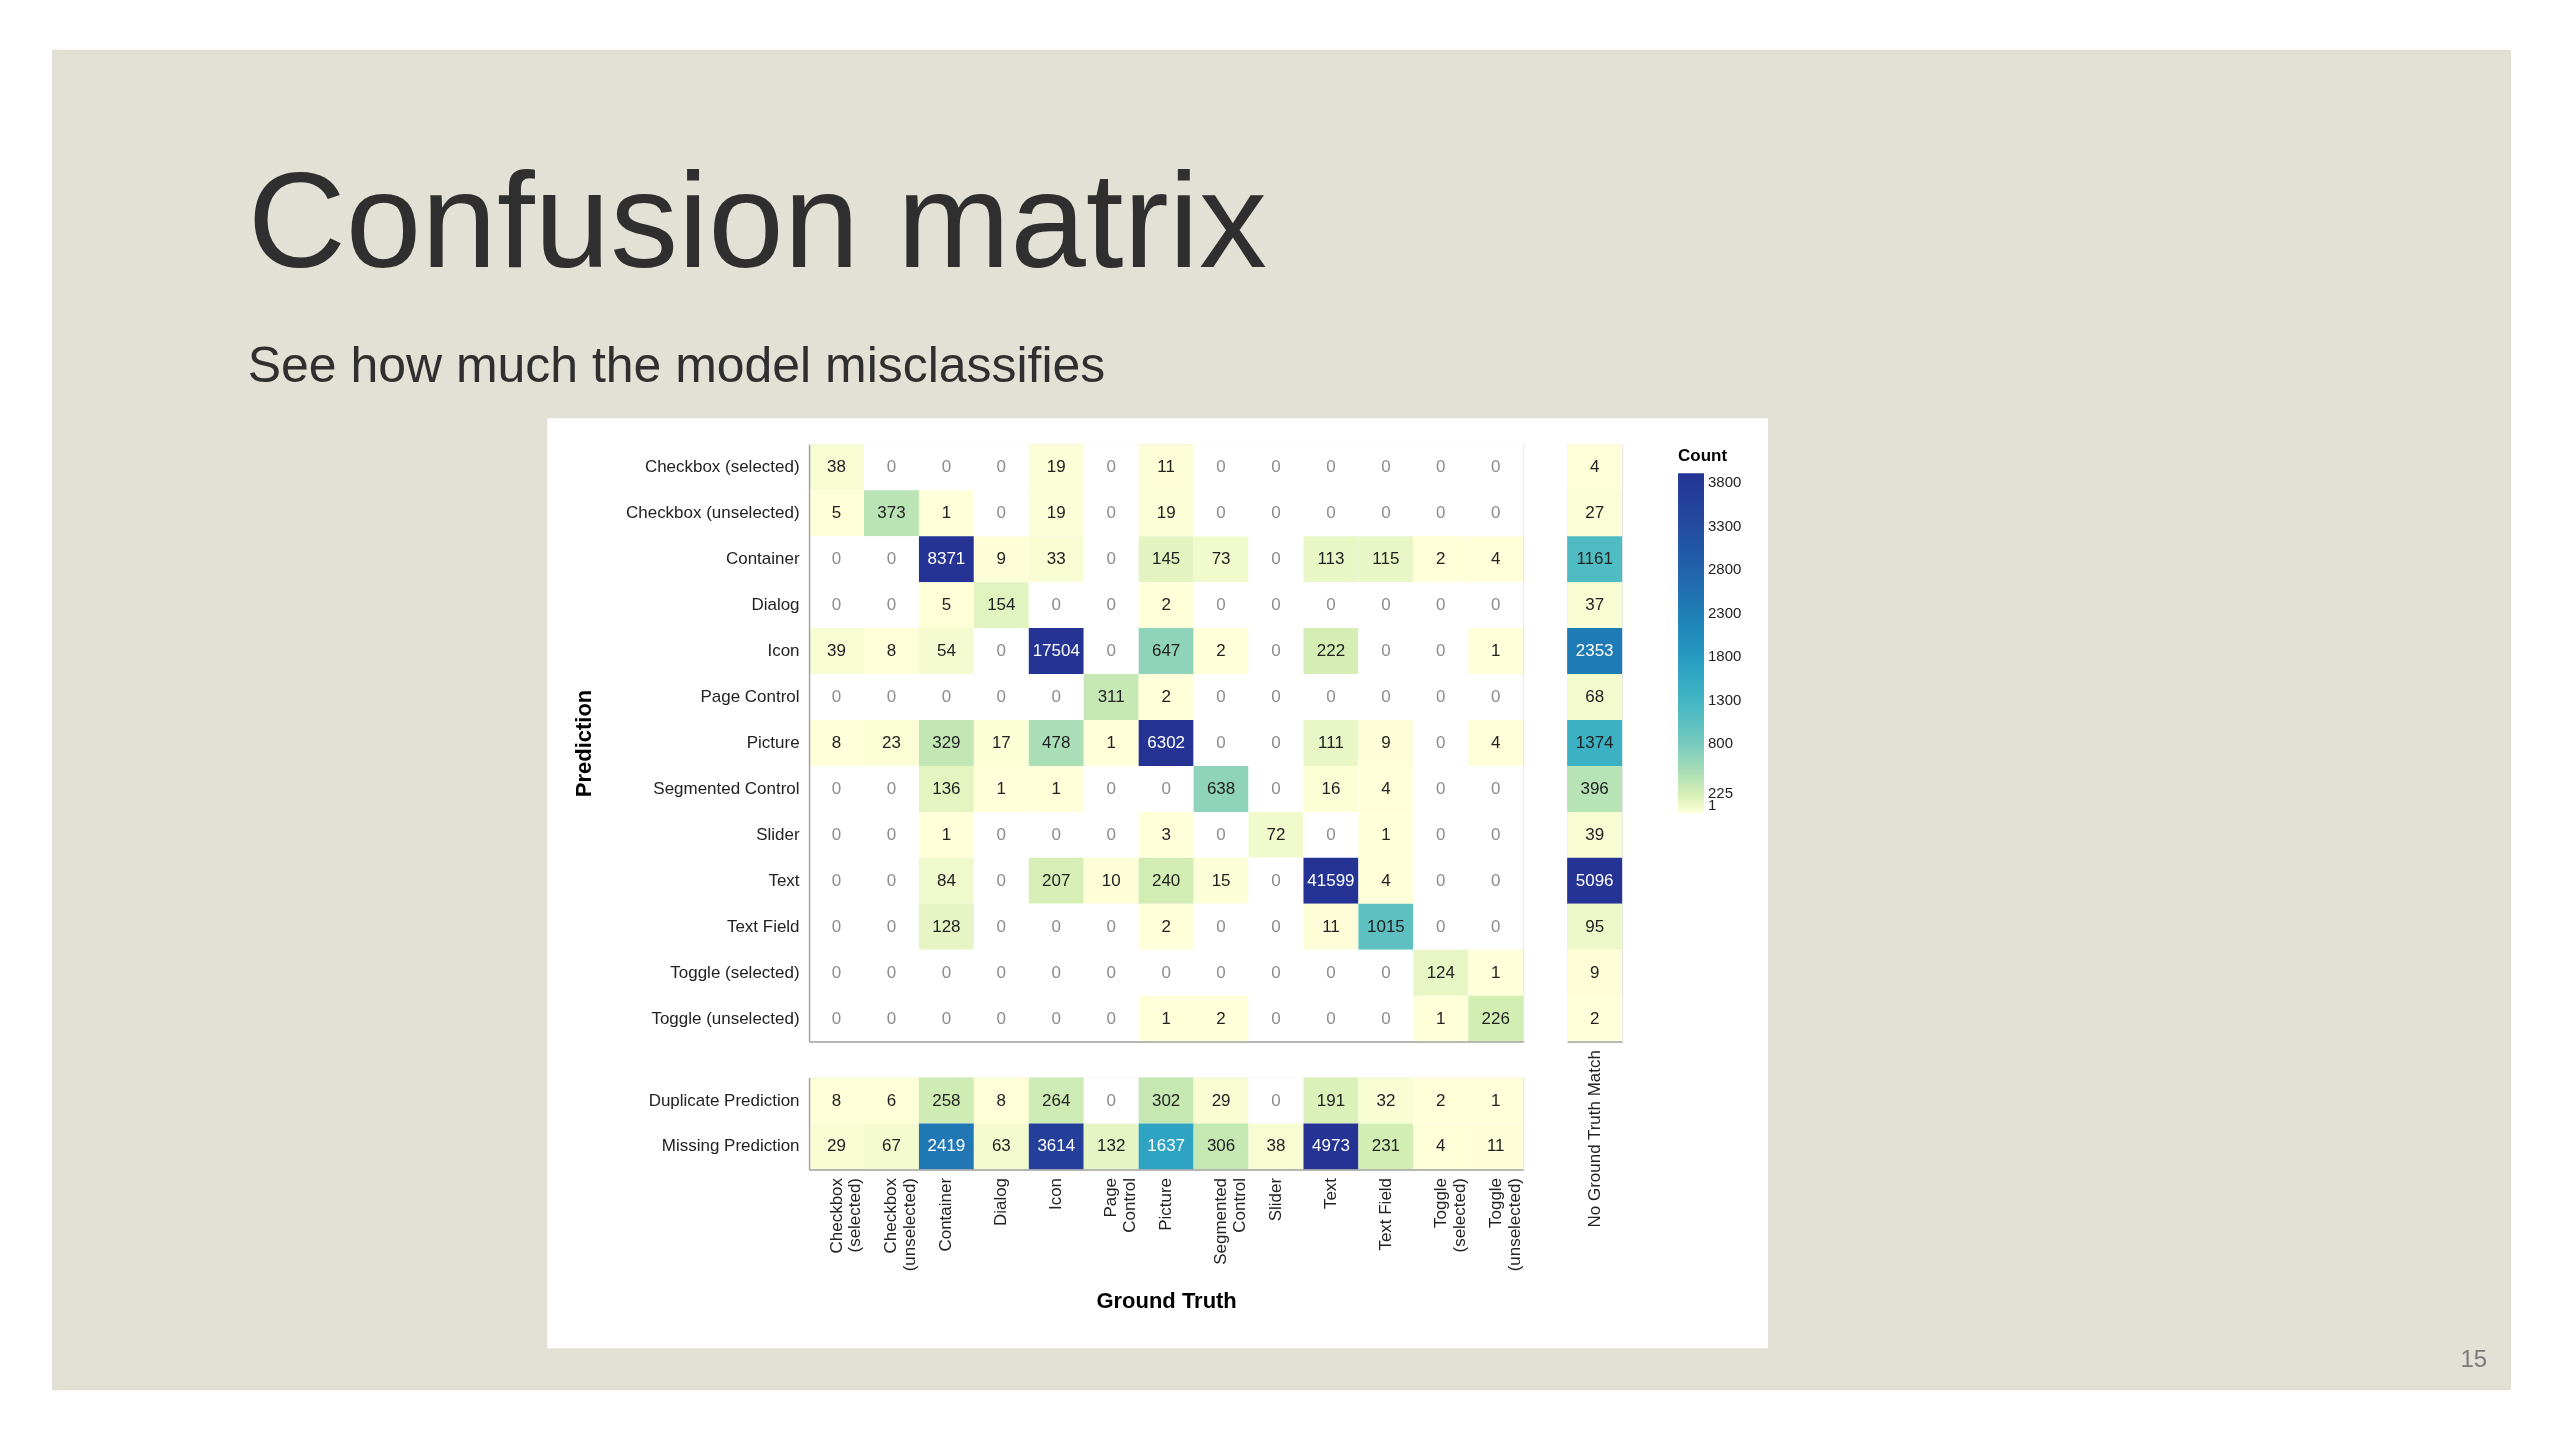 The height and width of the screenshot is (1440, 2560). Describe the element at coordinates (1166, 880) in the screenshot. I see `data-label: 240` at that location.